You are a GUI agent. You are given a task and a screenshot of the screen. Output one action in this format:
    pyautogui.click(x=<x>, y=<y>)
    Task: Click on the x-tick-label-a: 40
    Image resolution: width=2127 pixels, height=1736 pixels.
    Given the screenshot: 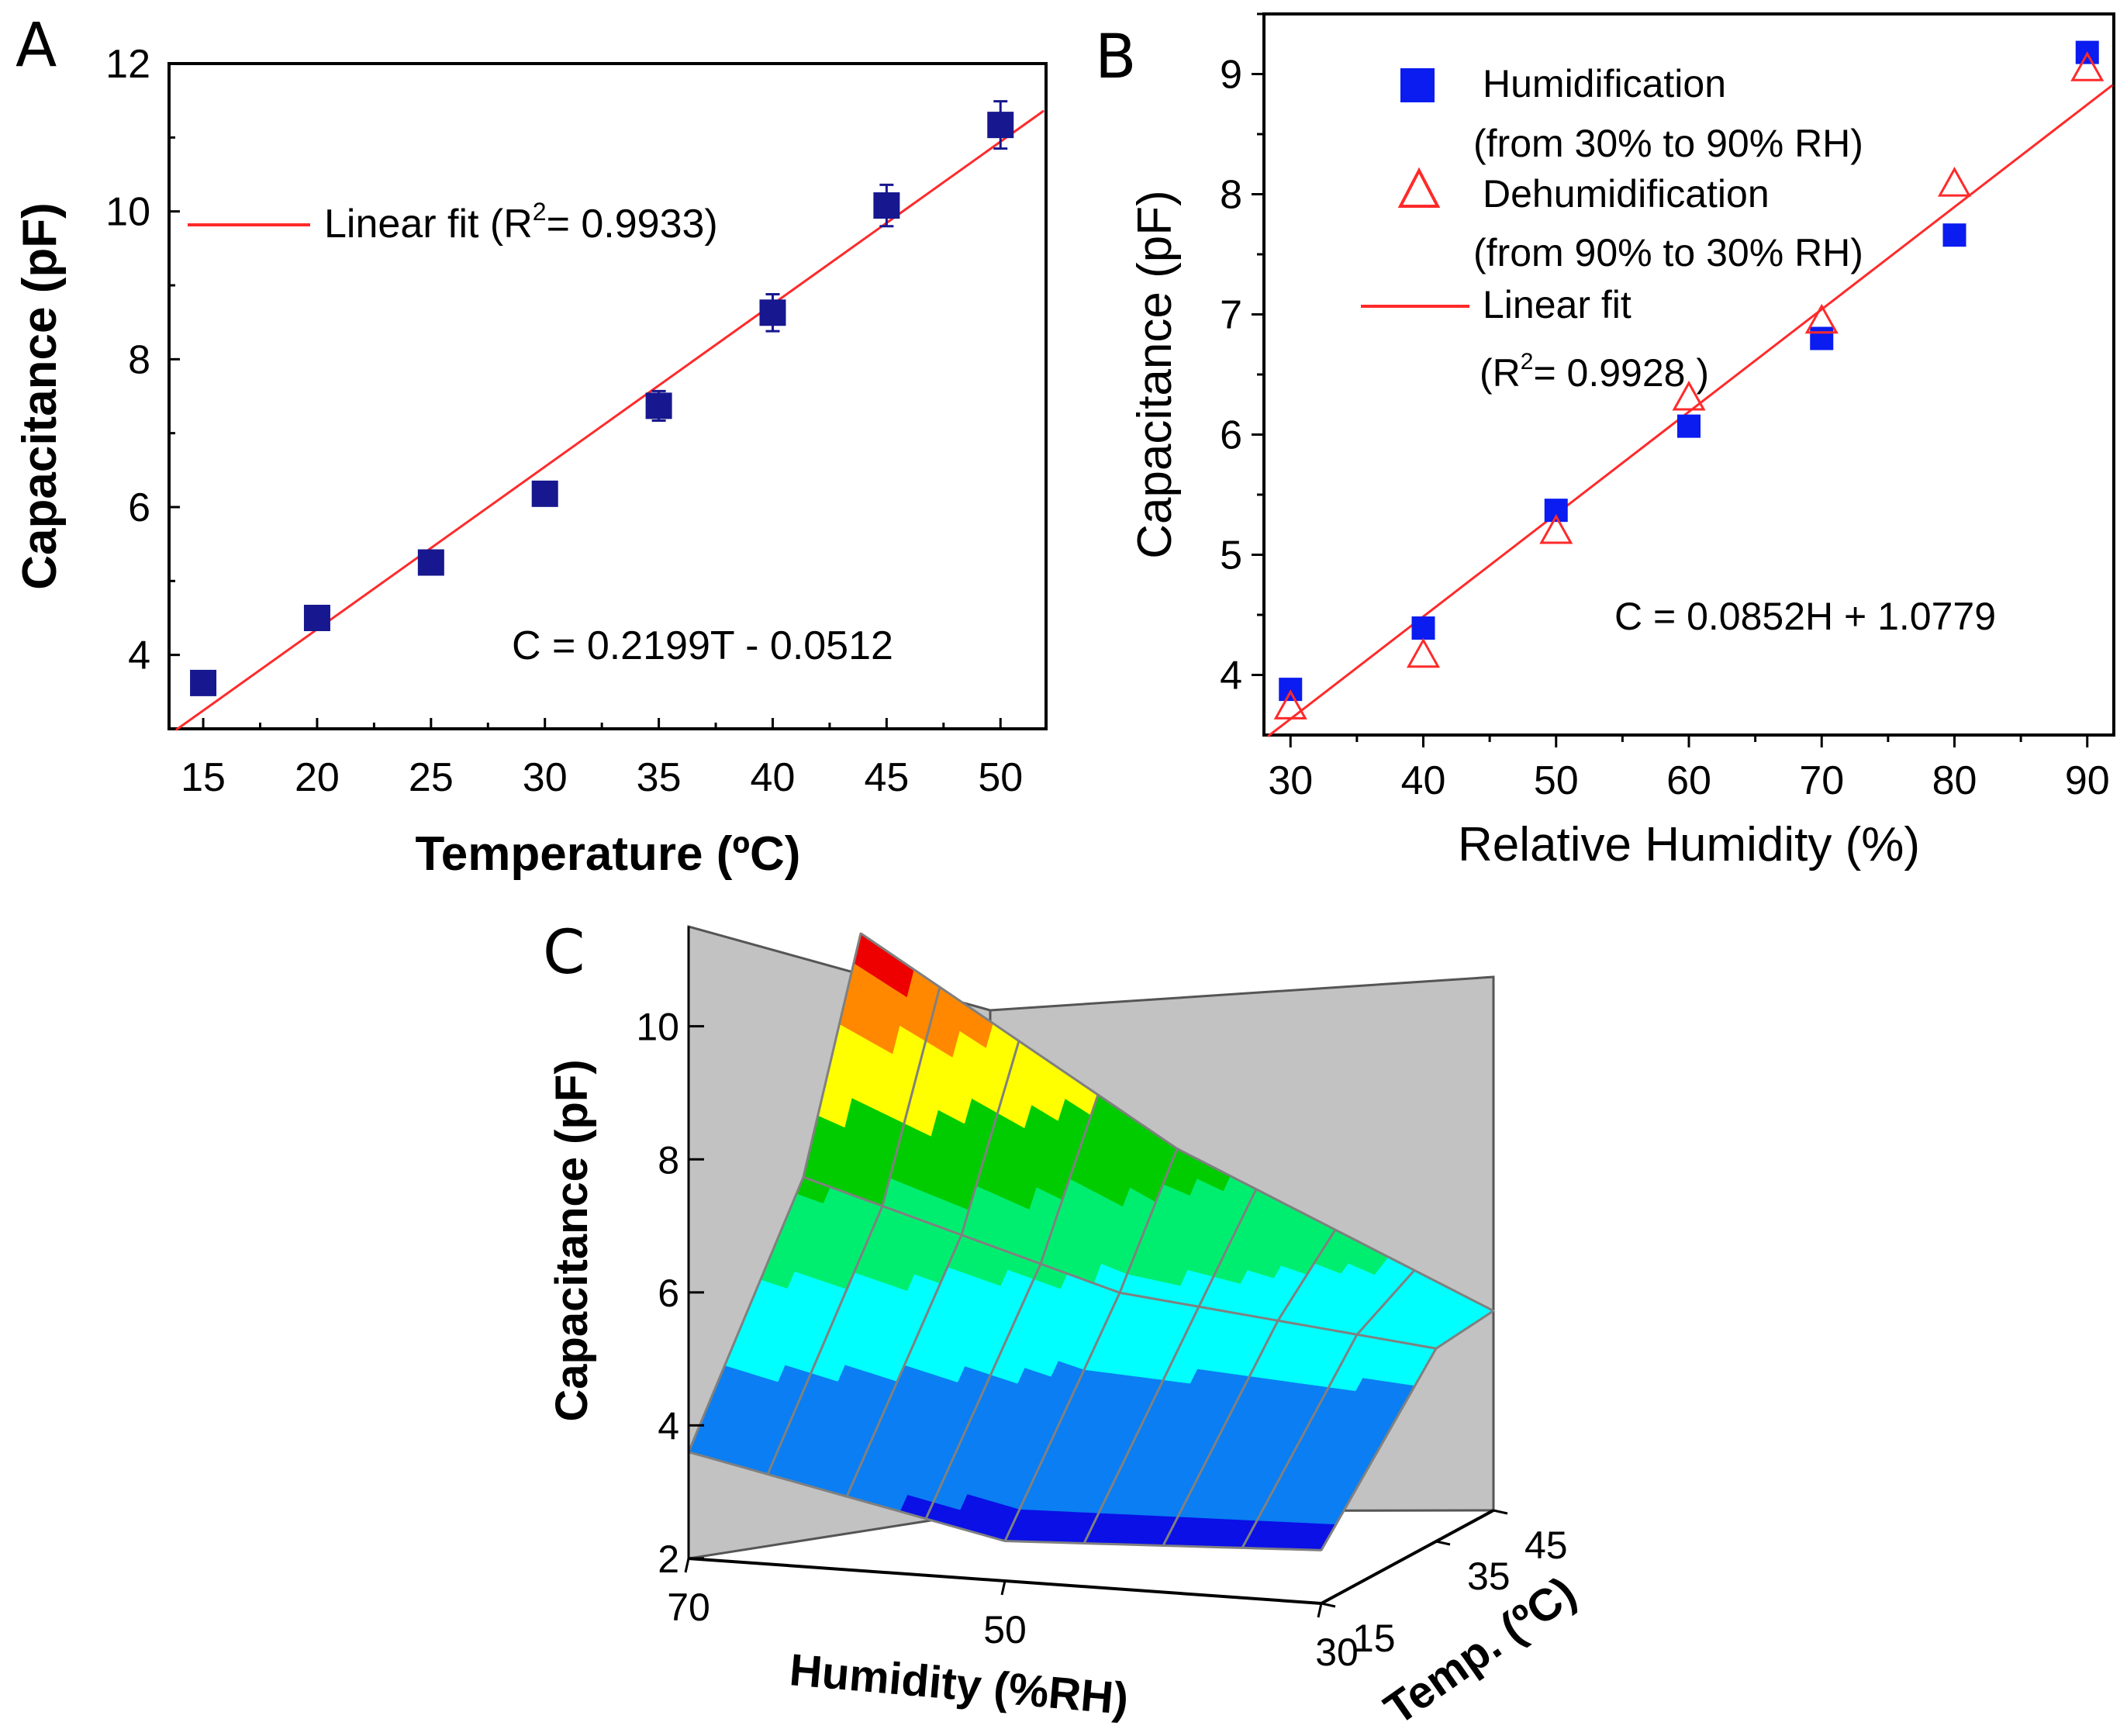 What is the action you would take?
    pyautogui.click(x=773, y=777)
    